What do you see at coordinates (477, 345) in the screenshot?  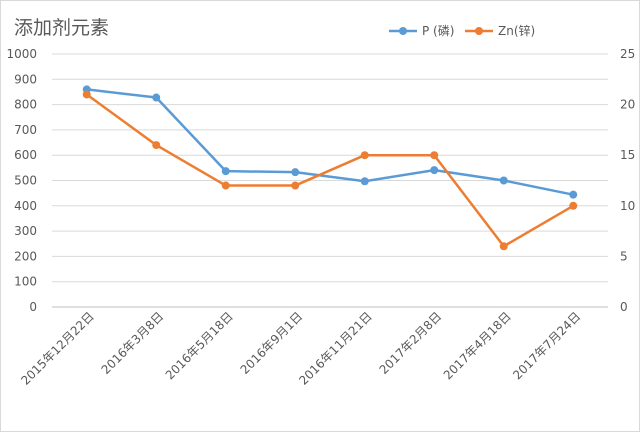 I see `x-tick-label: 2017年4月18日` at bounding box center [477, 345].